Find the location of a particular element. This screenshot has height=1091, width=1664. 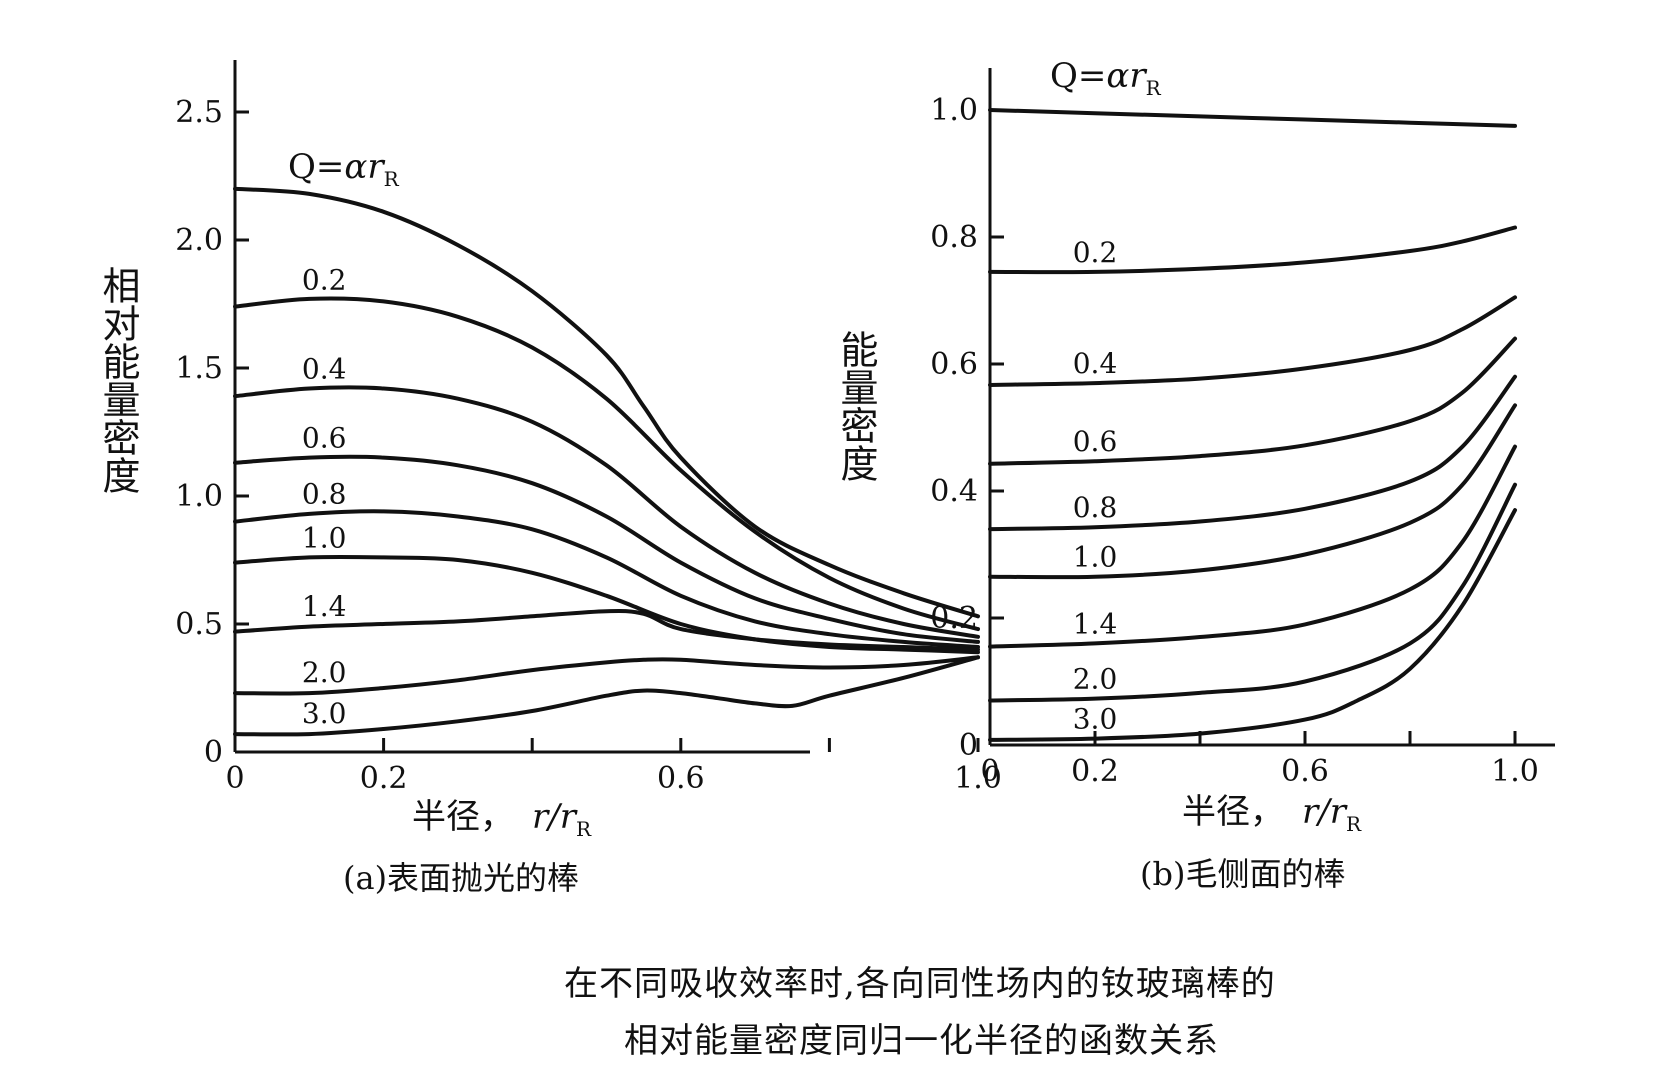

panel-a-x-label-math: r/r is located at coordinates (555, 817).